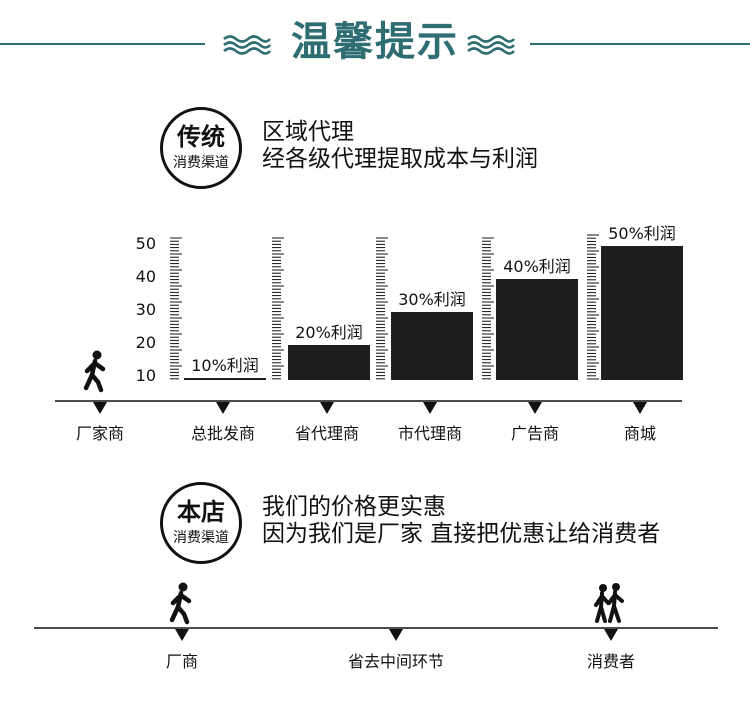  Describe the element at coordinates (396, 661) in the screenshot. I see `flow-label-skip: 省去中间环节` at that location.